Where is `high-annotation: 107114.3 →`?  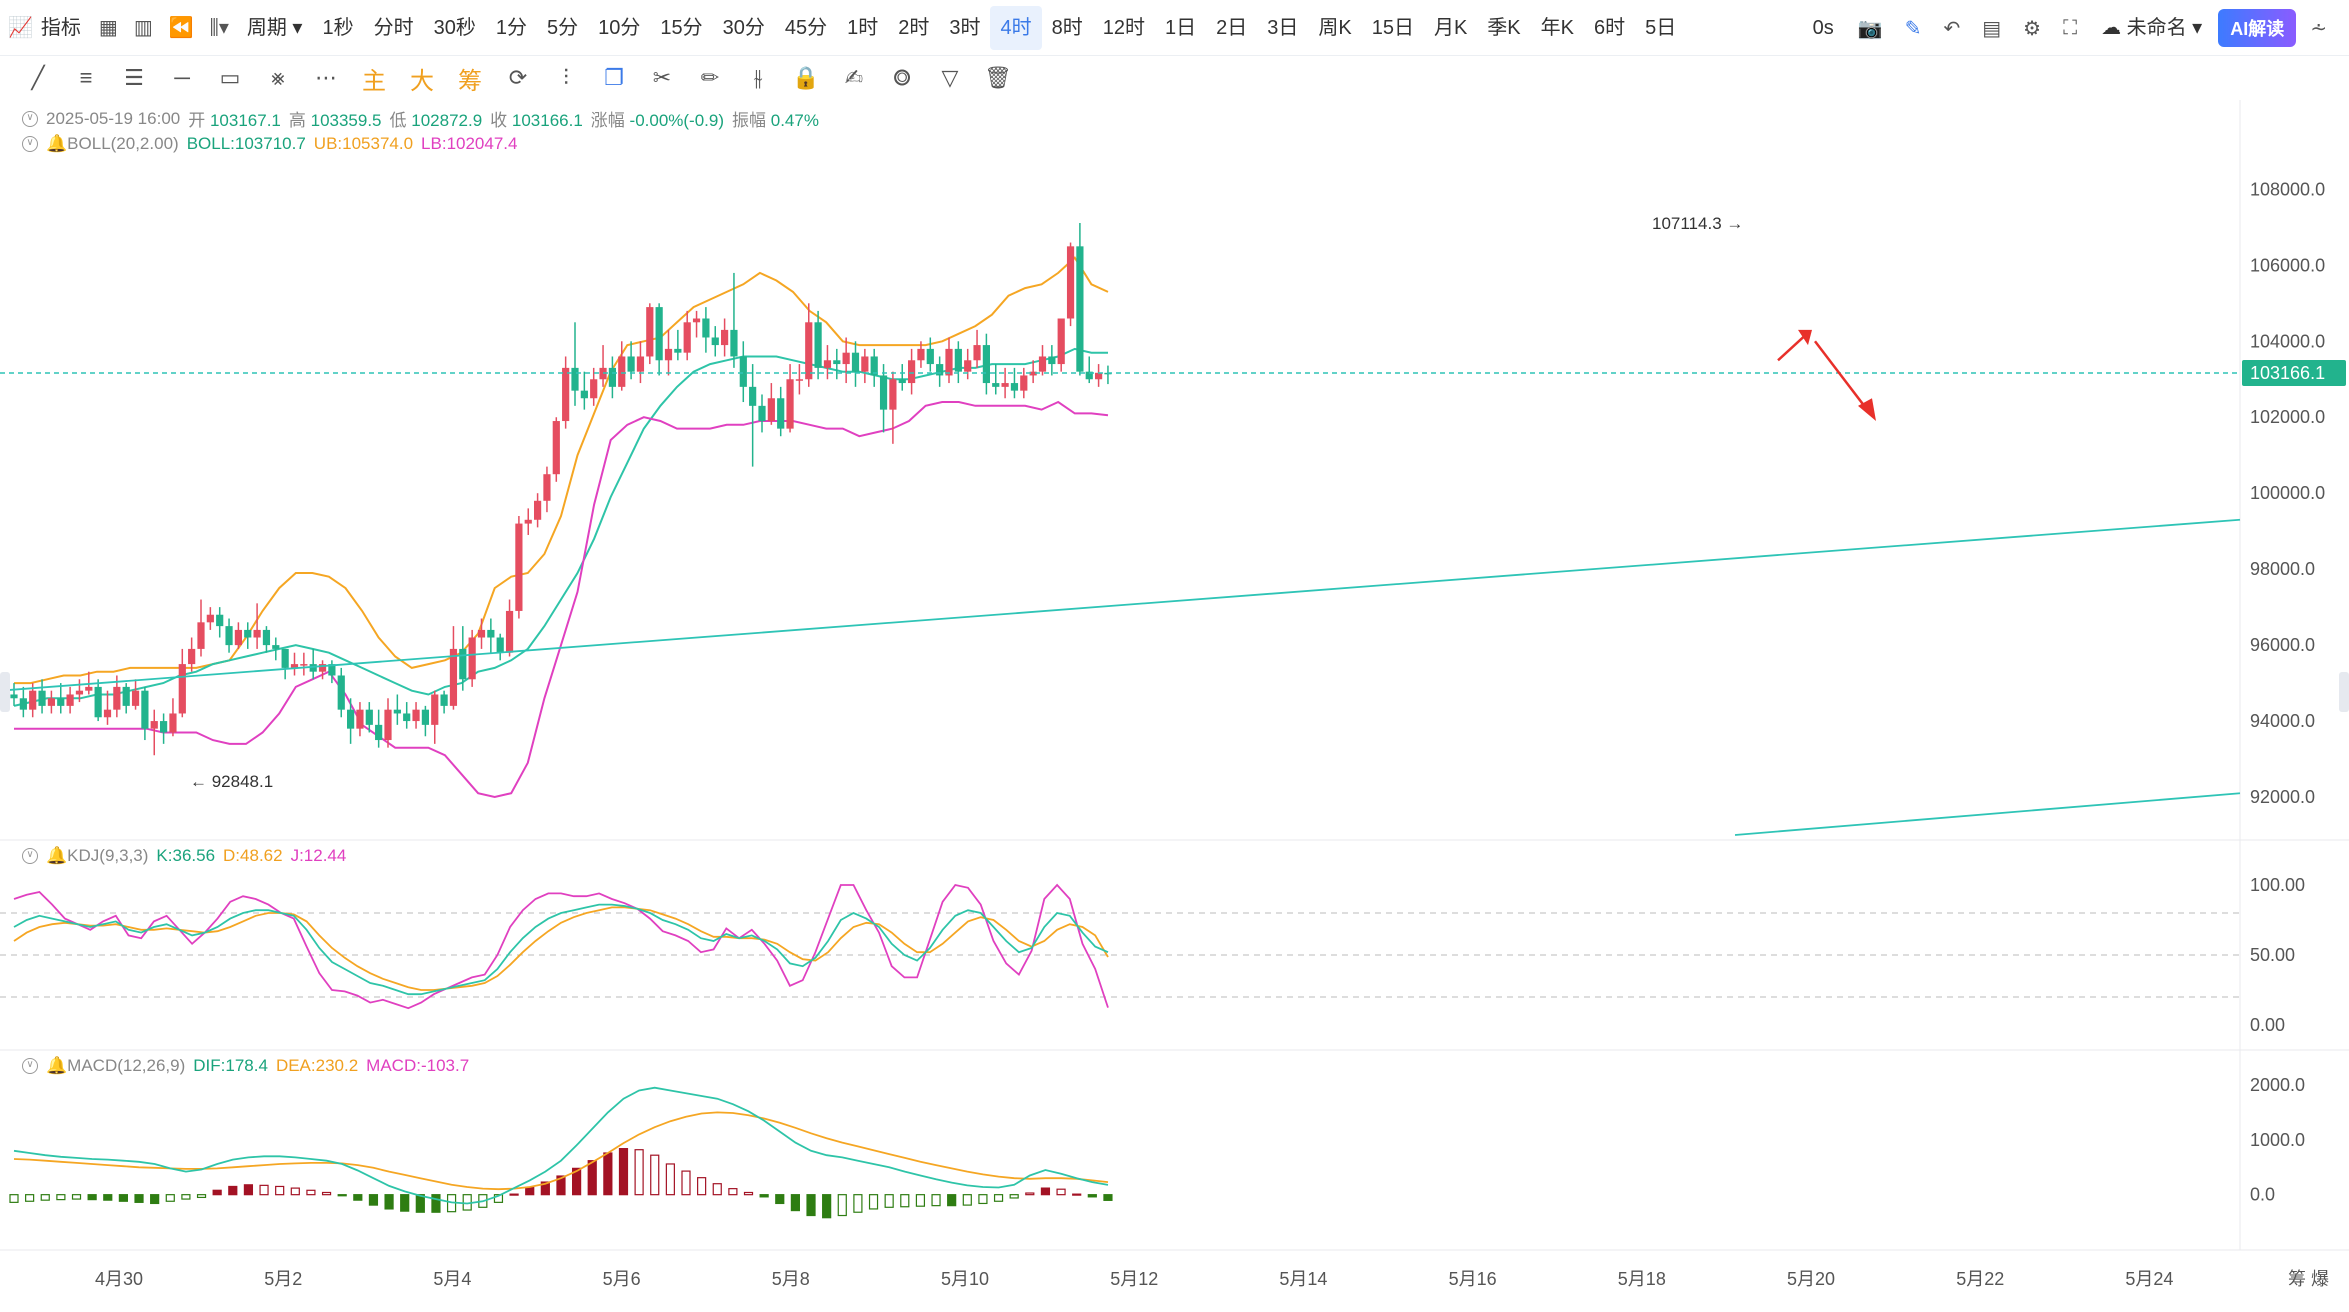 high-annotation: 107114.3 → is located at coordinates (1697, 223).